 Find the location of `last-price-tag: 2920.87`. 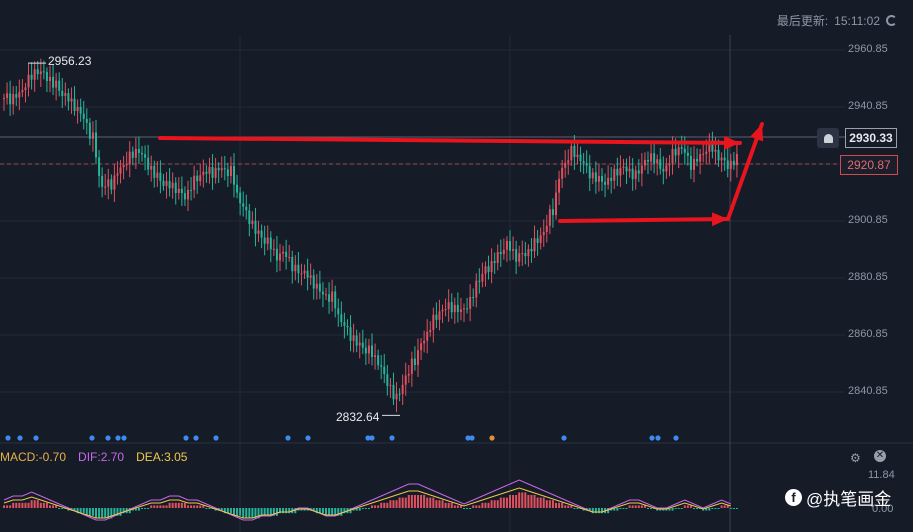

last-price-tag: 2920.87 is located at coordinates (869, 165).